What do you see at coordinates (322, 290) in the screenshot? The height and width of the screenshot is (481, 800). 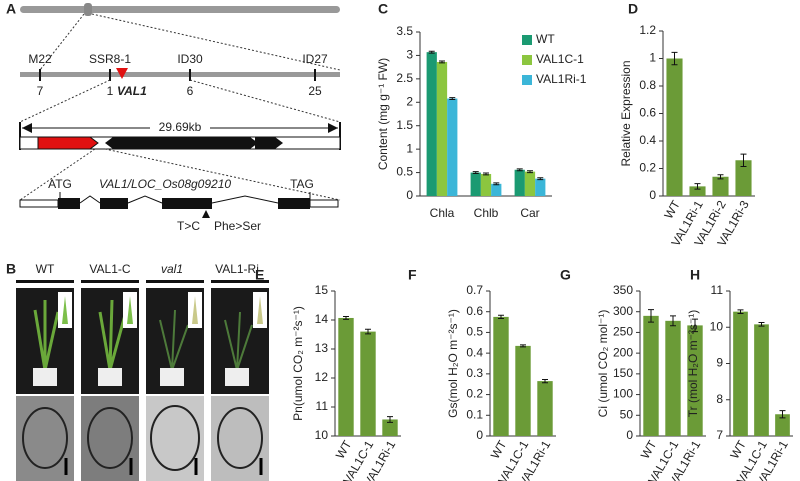 I see `y-tick-label: 15` at bounding box center [322, 290].